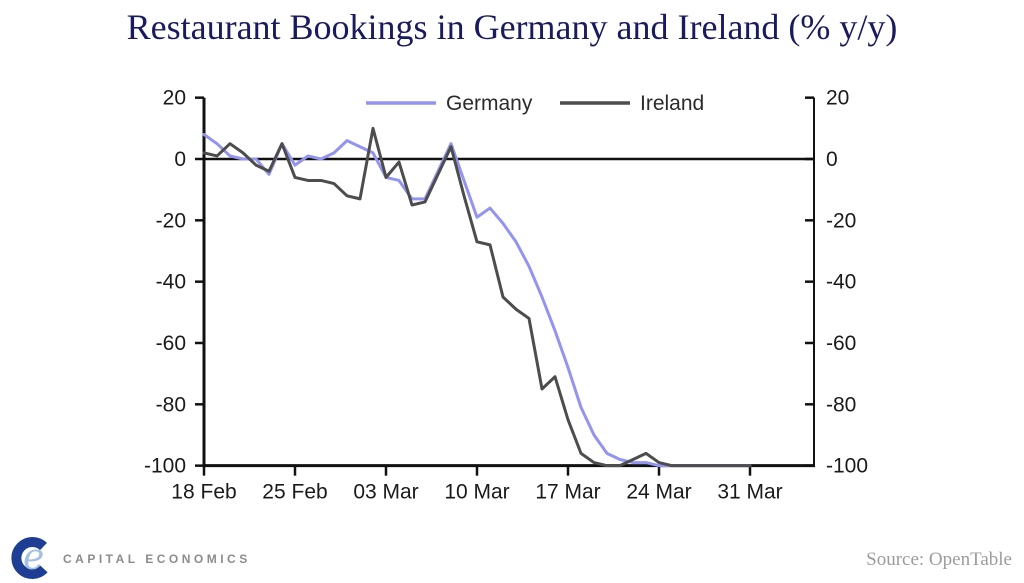 Image resolution: width=1024 pixels, height=583 pixels. Describe the element at coordinates (672, 103) in the screenshot. I see `legend-label-ireland: Ireland` at that location.